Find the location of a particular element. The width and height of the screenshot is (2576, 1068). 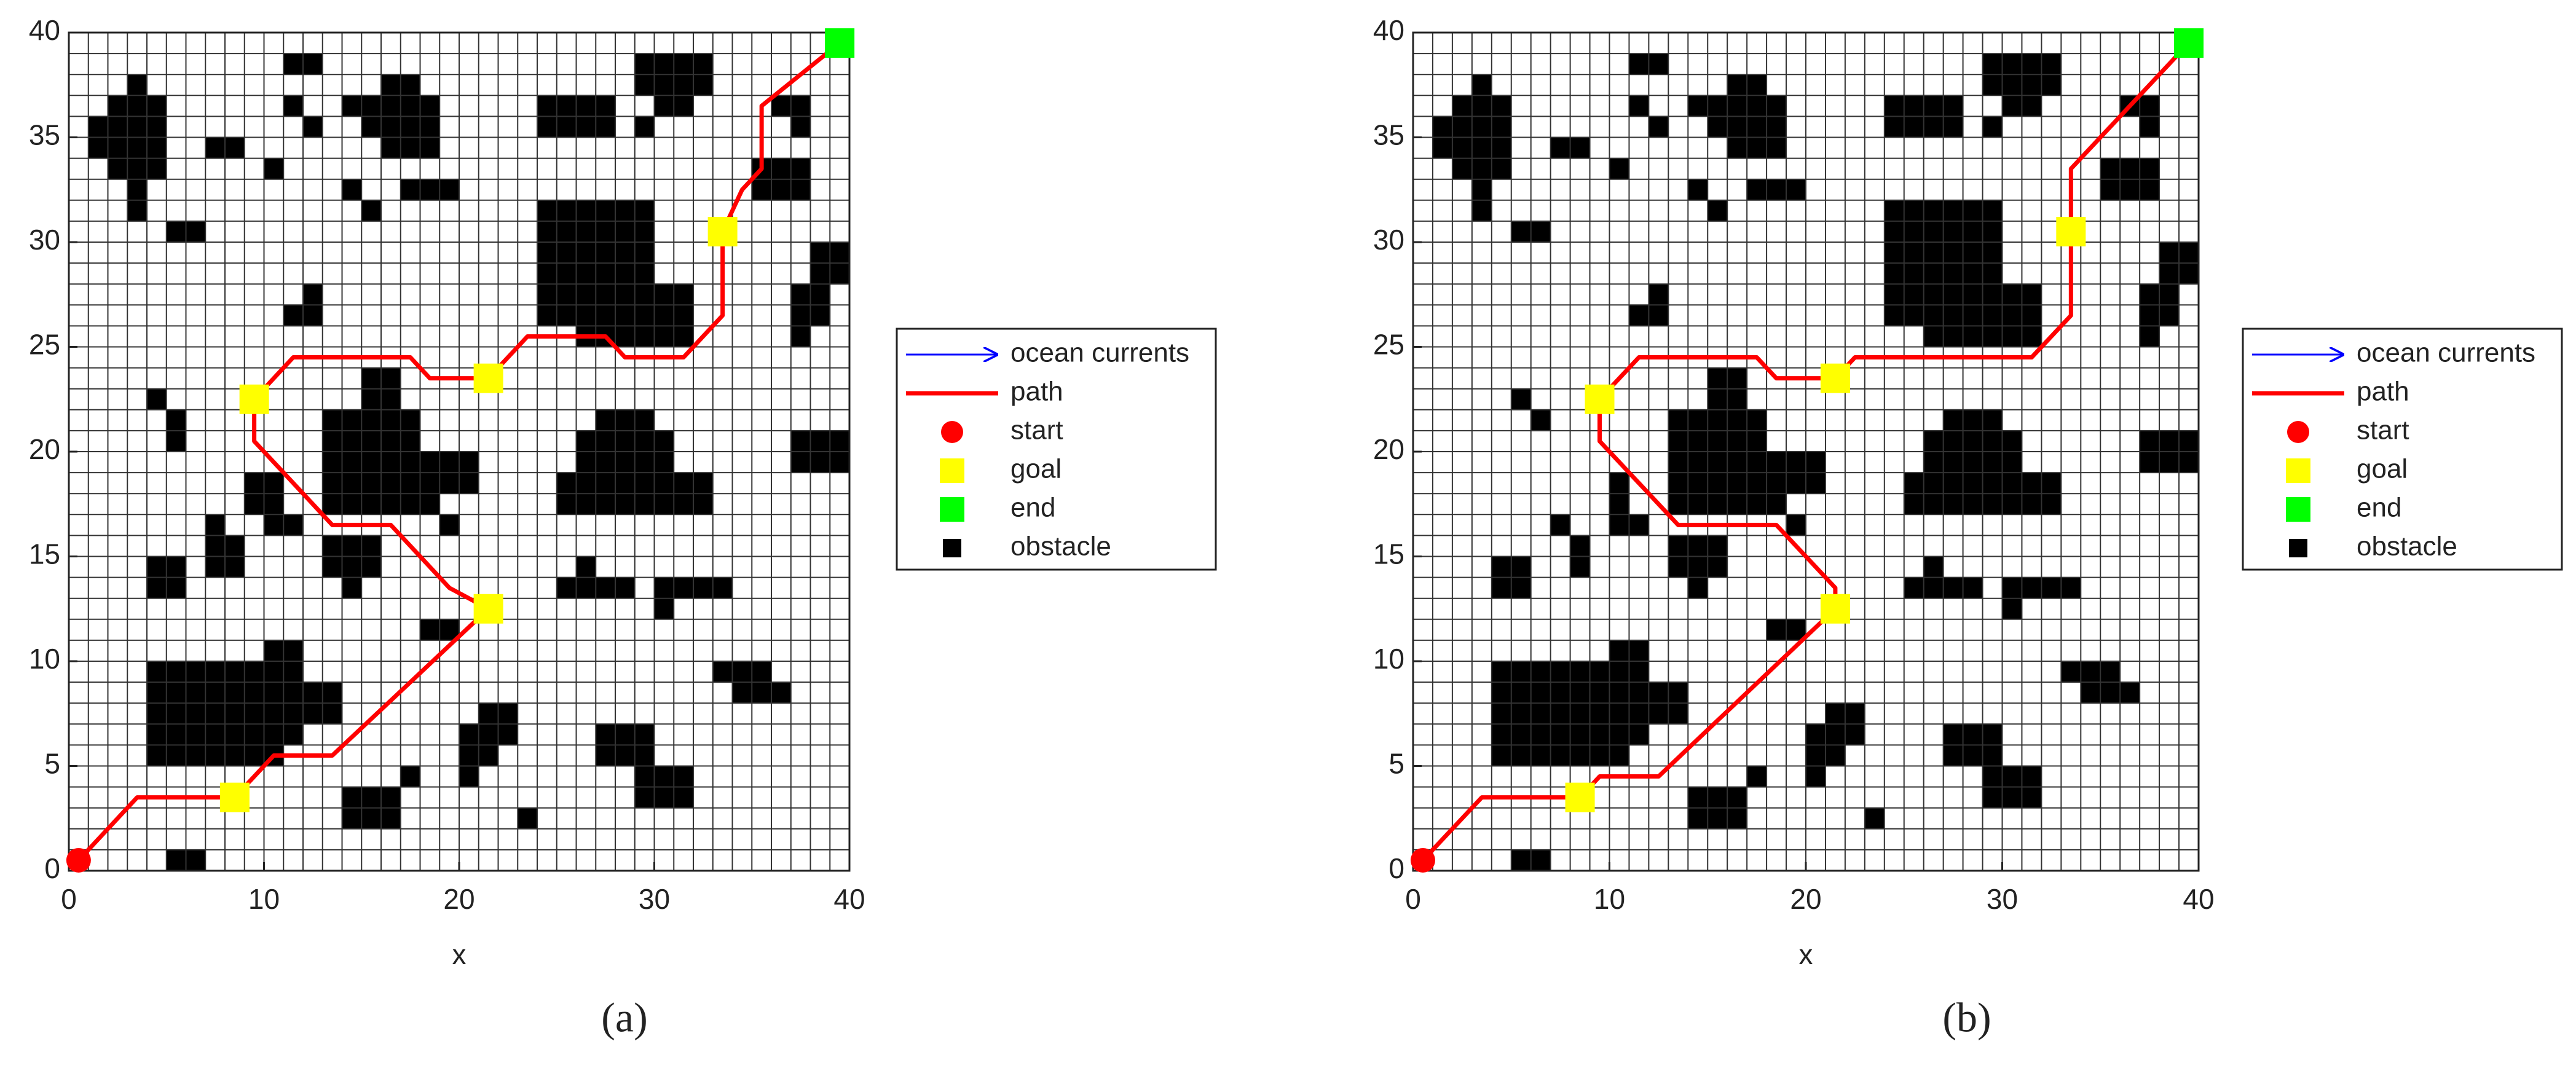

y-tick-label: 30 is located at coordinates (1389, 240).